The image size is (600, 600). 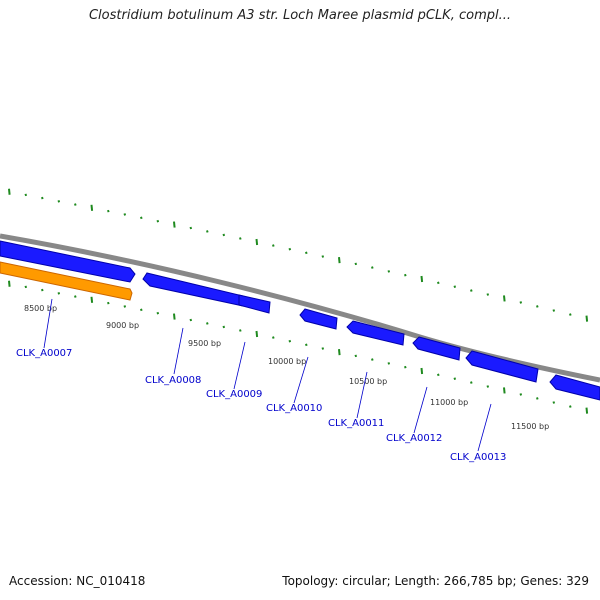 I want to click on bp-label: 9500 bp, so click(x=204, y=343).